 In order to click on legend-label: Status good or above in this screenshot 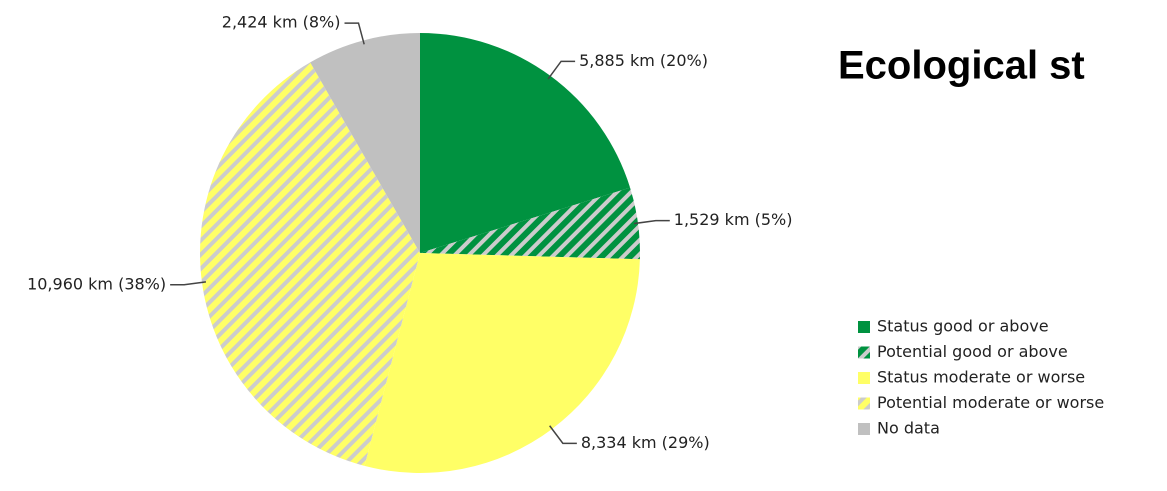, I will do `click(963, 326)`.